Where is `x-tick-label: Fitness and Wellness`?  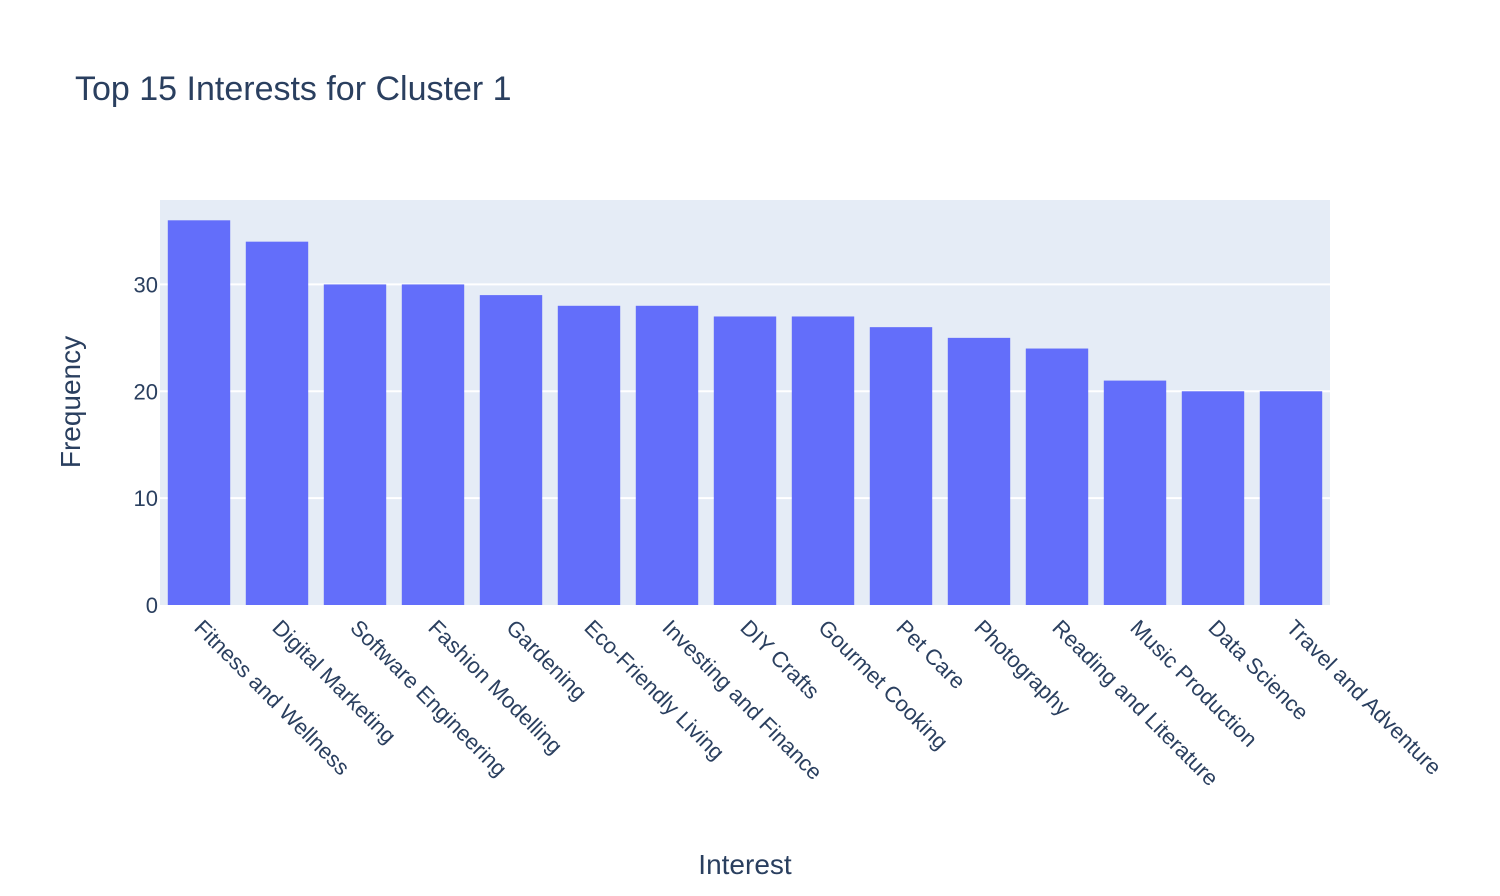
x-tick-label: Fitness and Wellness is located at coordinates (271, 697).